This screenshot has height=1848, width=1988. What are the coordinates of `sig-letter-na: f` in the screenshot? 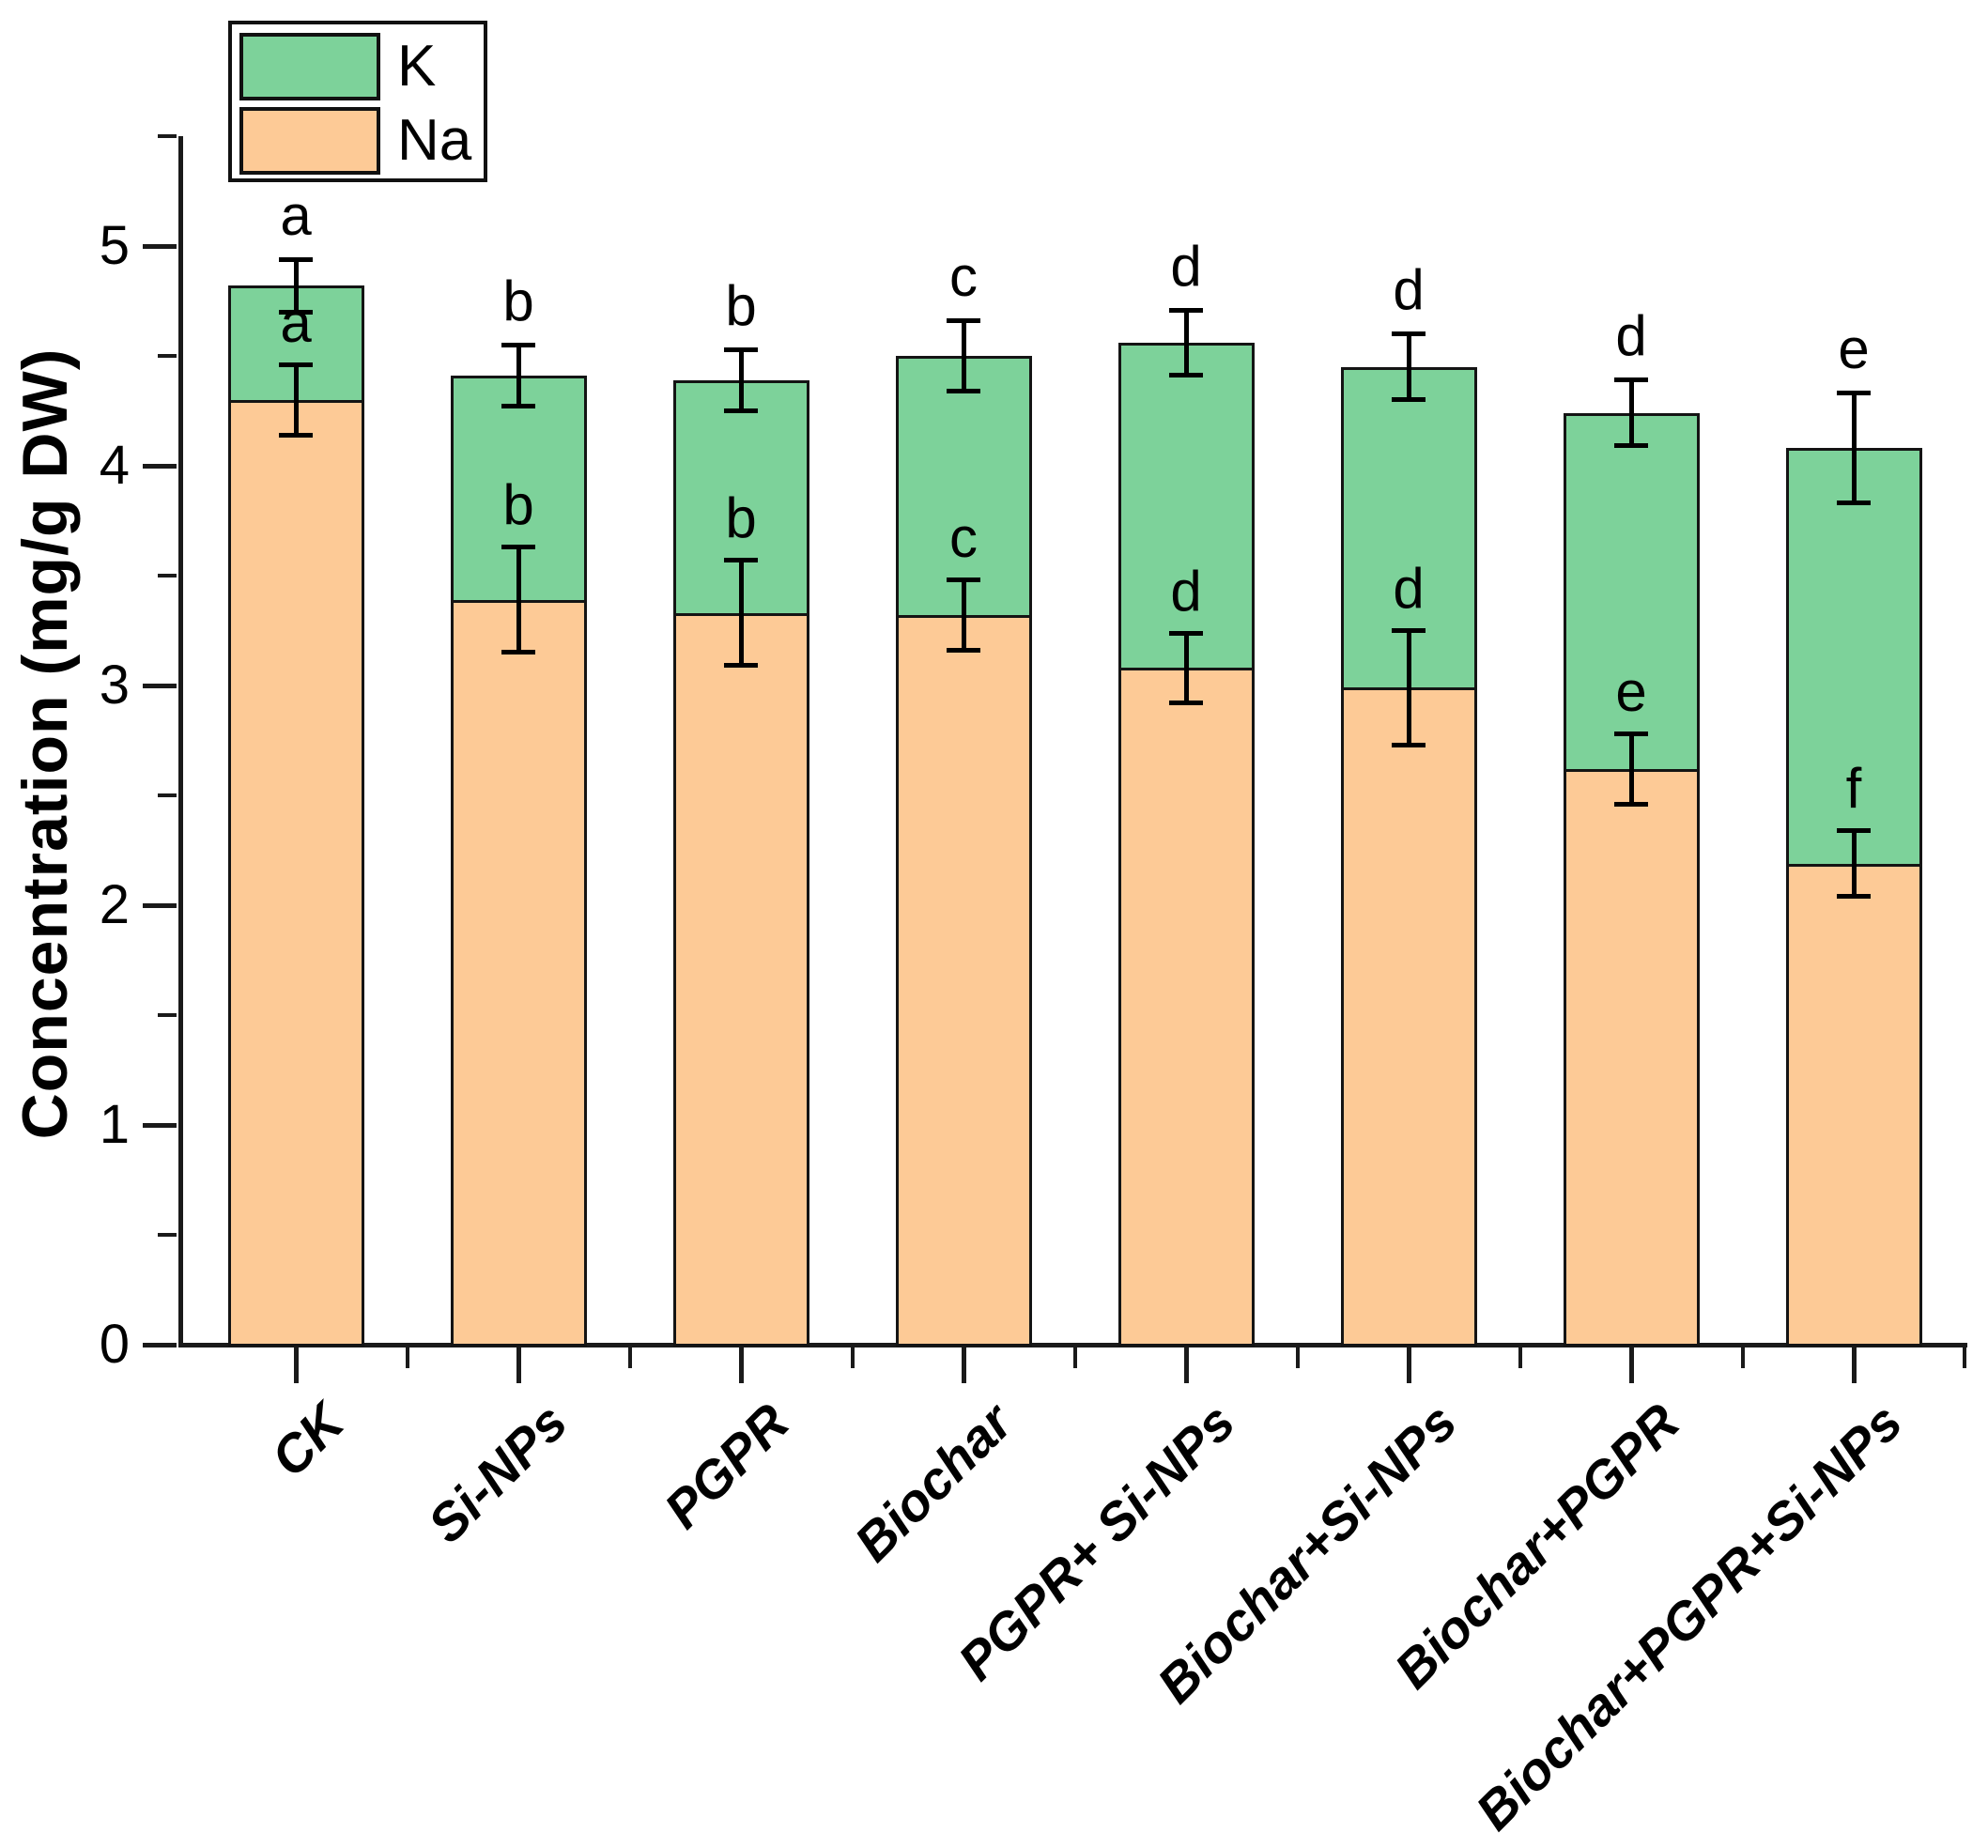 It's located at (1853, 789).